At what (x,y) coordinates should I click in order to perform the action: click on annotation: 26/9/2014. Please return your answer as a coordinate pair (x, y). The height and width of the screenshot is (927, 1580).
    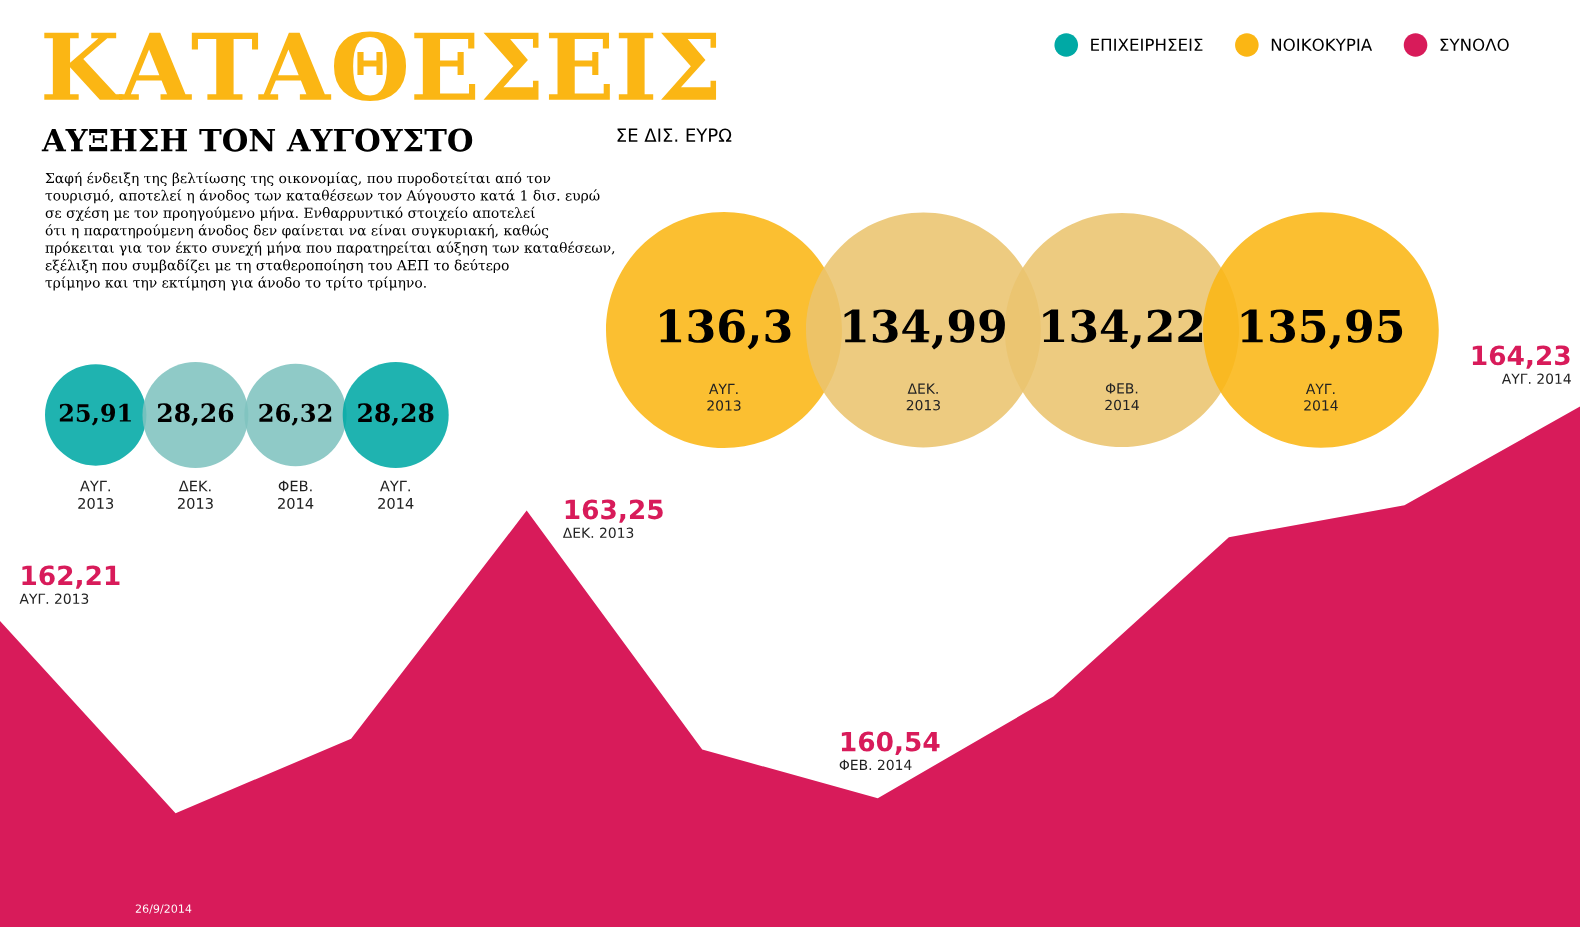
    Looking at the image, I should click on (163, 909).